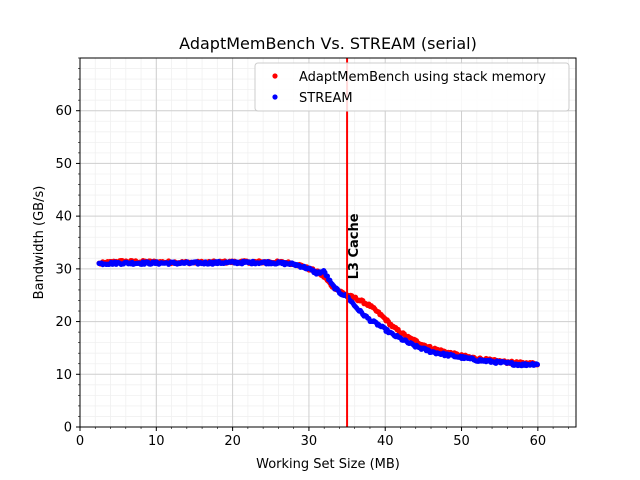 This screenshot has height=480, width=640. What do you see at coordinates (309, 441) in the screenshot?
I see `x-tick-label: 30` at bounding box center [309, 441].